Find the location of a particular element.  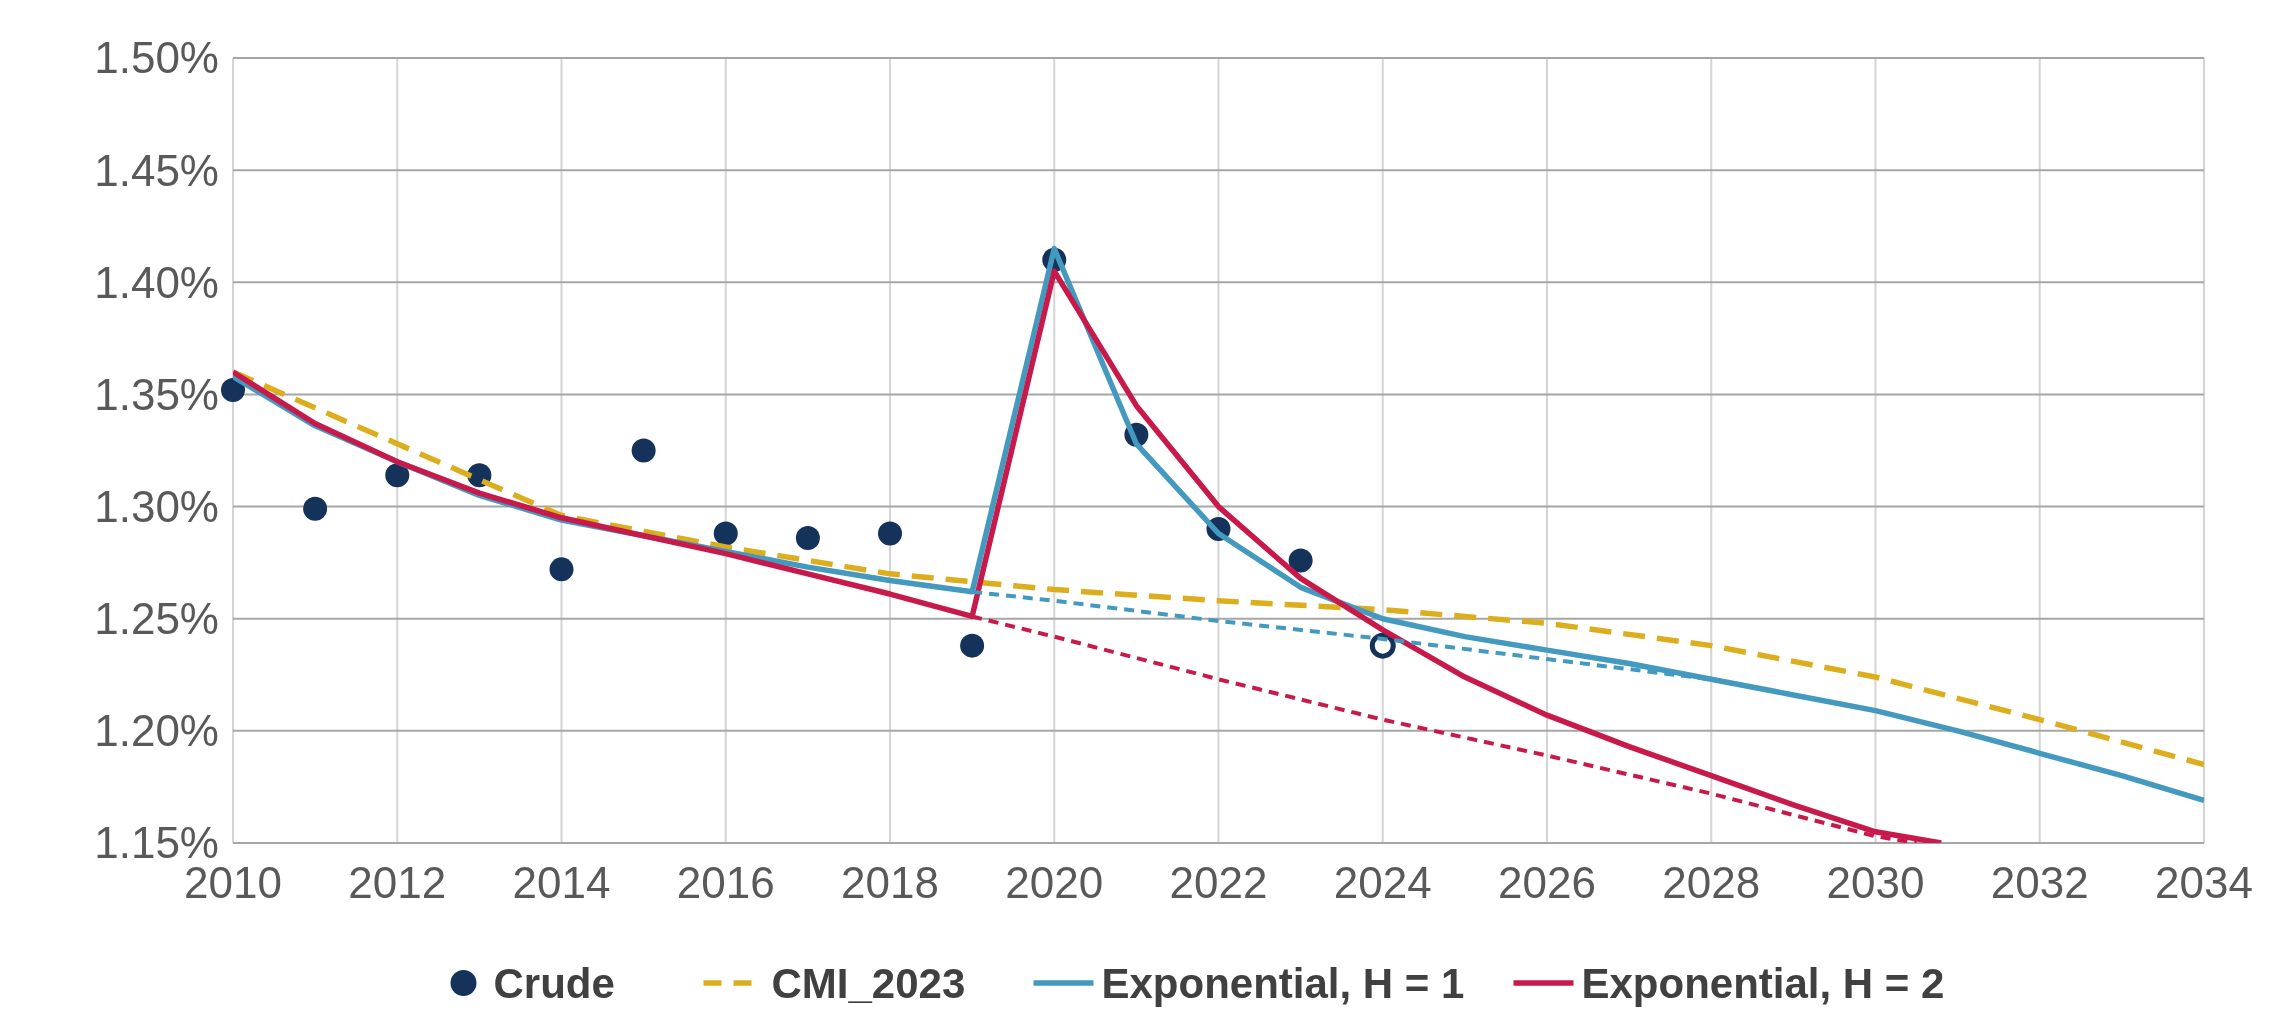

x-tick-label: 2012 is located at coordinates (397, 882).